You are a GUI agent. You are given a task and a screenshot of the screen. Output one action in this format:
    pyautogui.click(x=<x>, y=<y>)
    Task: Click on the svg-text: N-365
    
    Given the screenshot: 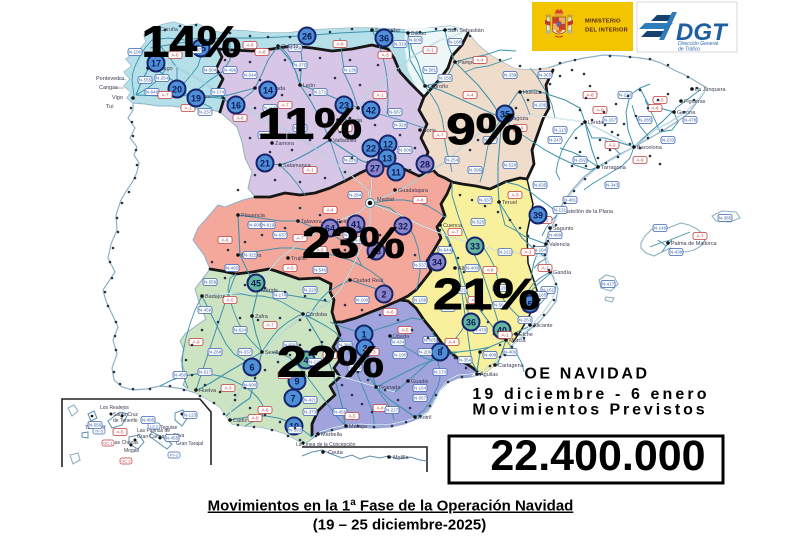 What is the action you would take?
    pyautogui.click(x=545, y=75)
    